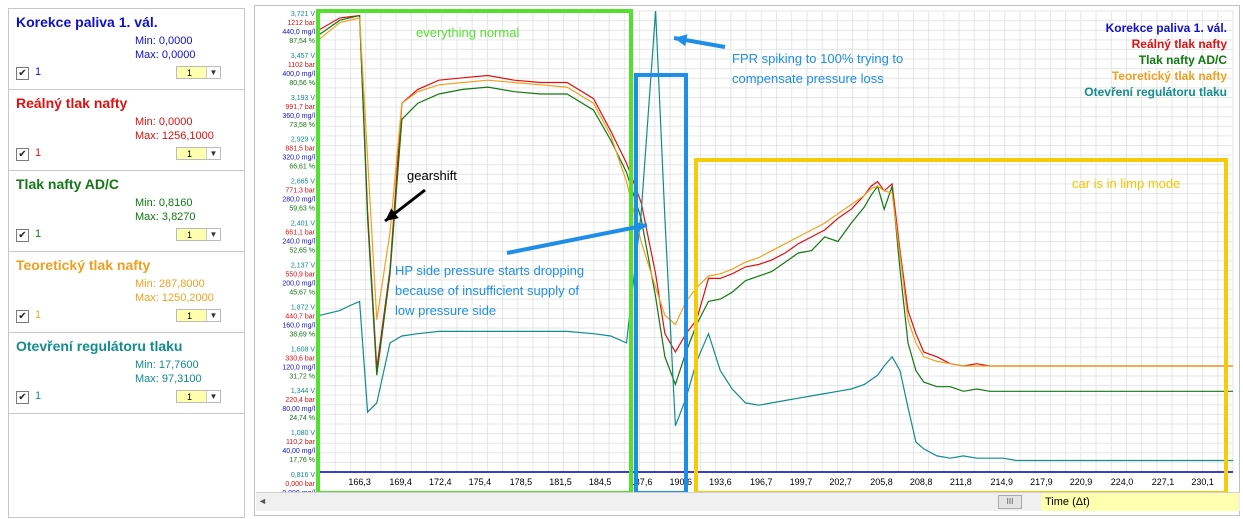 Image resolution: width=1243 pixels, height=519 pixels. I want to click on channel-min: Min: 17,7600, so click(167, 365).